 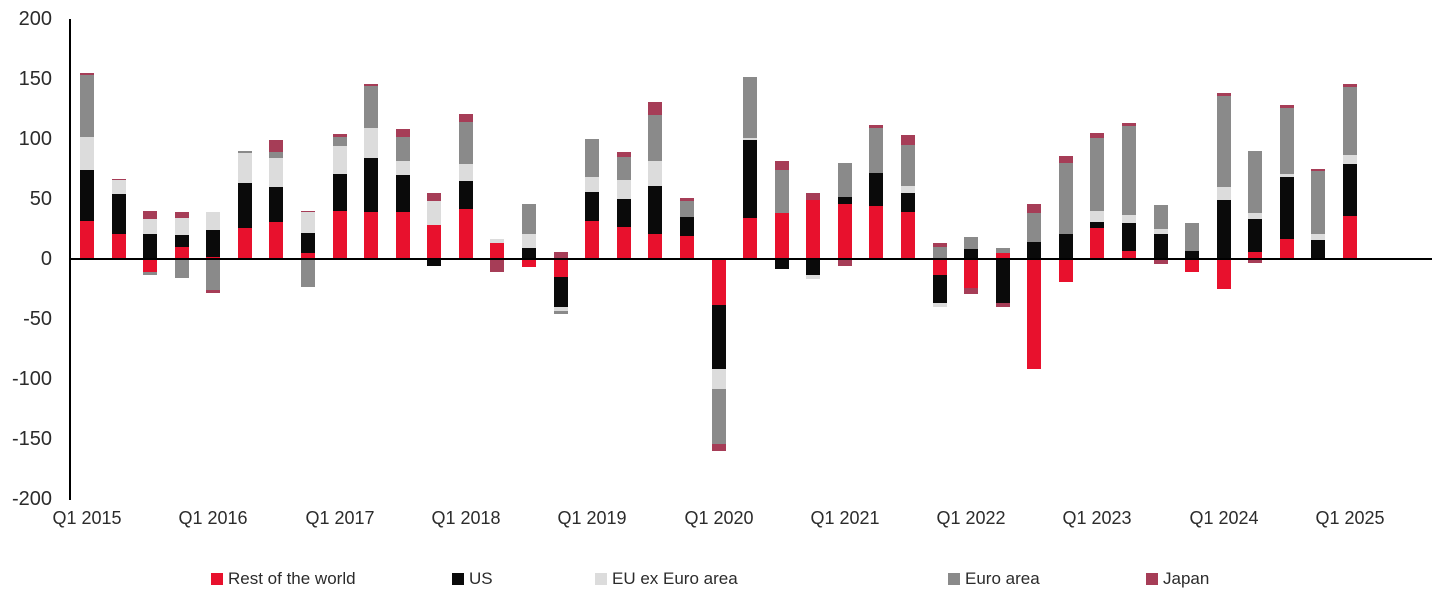 What do you see at coordinates (1177, 579) in the screenshot?
I see `legend-item: Japan` at bounding box center [1177, 579].